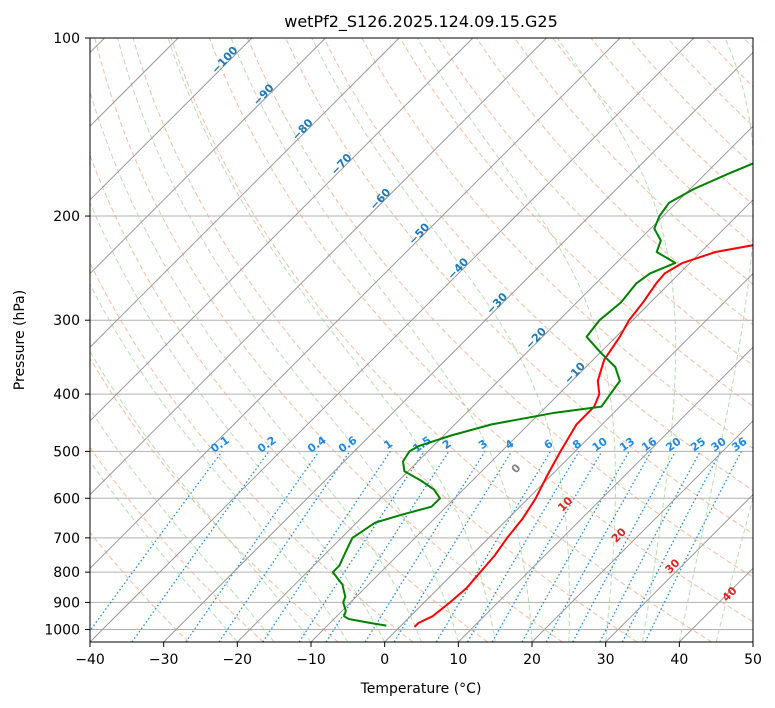  What do you see at coordinates (384, 660) in the screenshot?
I see `x-tick-label: 0` at bounding box center [384, 660].